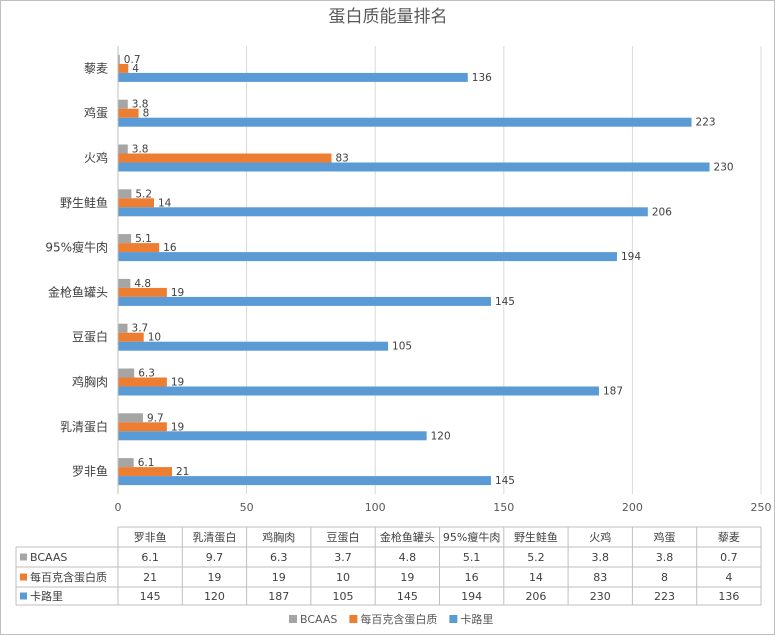 The width and height of the screenshot is (775, 636). I want to click on category-label: 鸡胸肉, so click(90, 381).